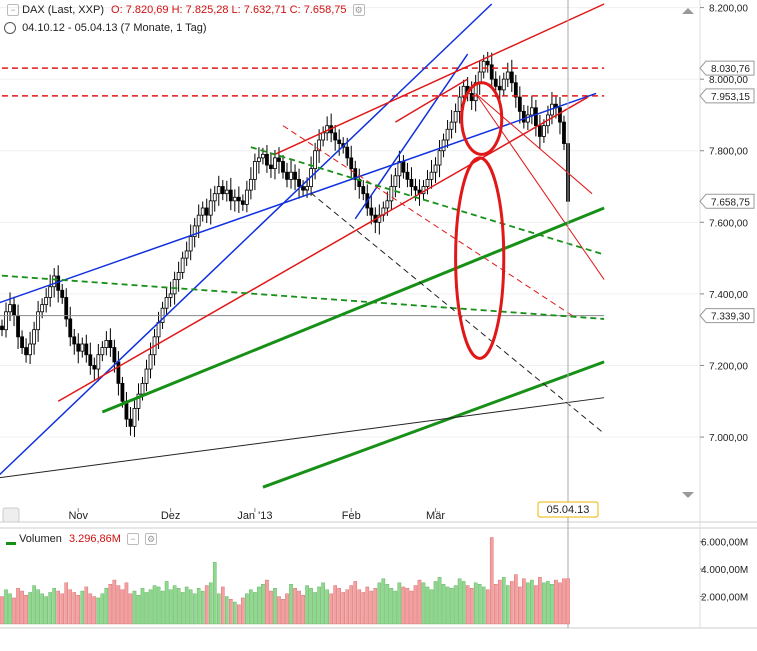  What do you see at coordinates (688, 11) in the screenshot?
I see `scroll-up-icon` at bounding box center [688, 11].